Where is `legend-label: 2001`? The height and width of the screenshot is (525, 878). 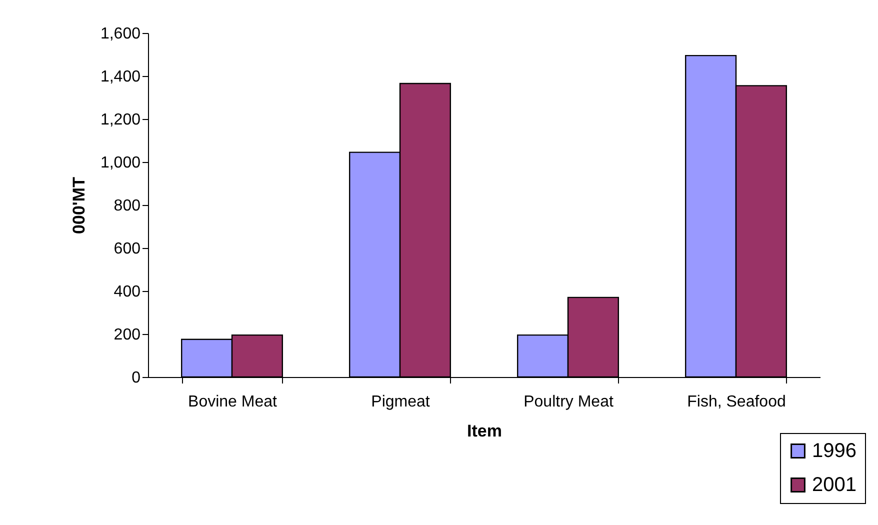
legend-label: 2001 is located at coordinates (834, 485).